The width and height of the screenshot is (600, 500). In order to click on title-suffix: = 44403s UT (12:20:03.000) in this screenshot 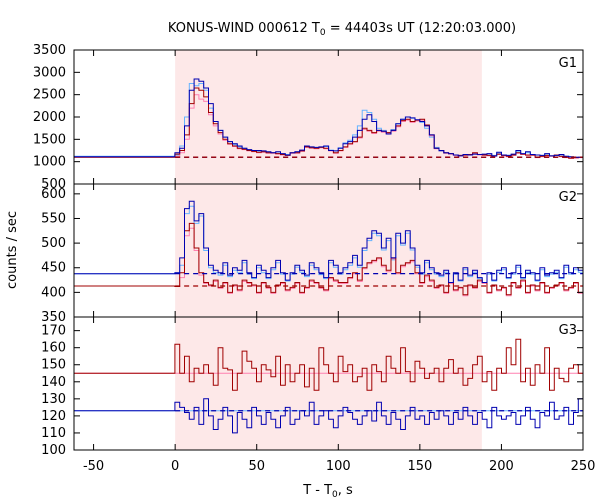, I will do `click(421, 28)`.